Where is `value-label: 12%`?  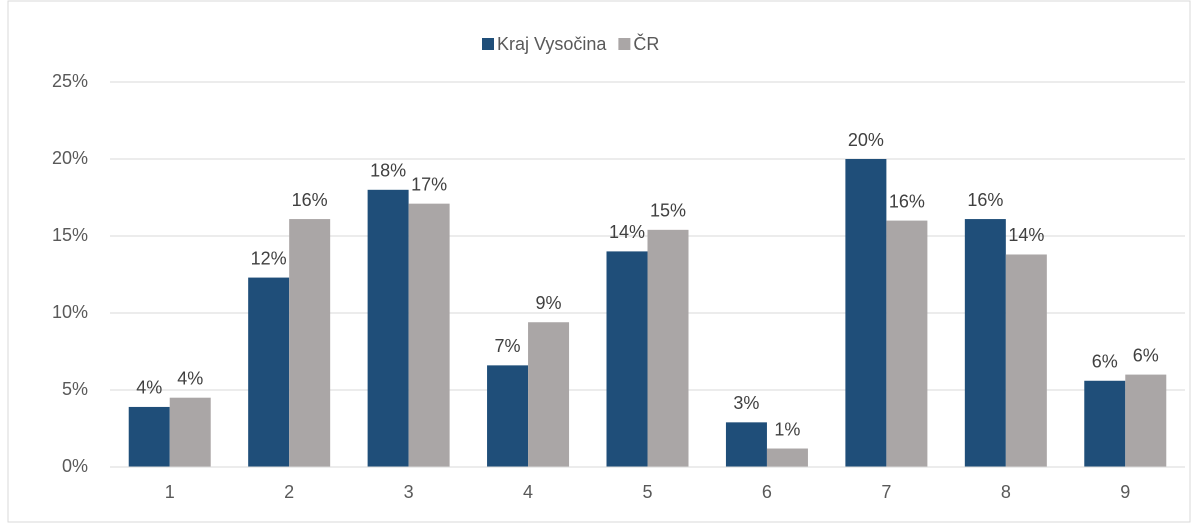
value-label: 12% is located at coordinates (269, 258).